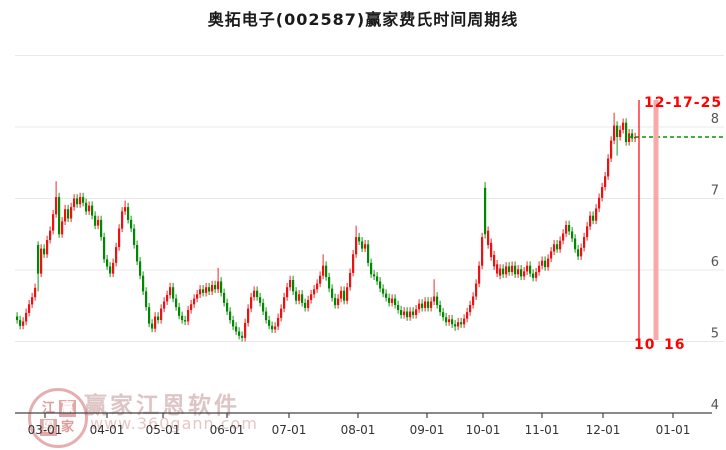 This screenshot has width=726, height=450. I want to click on seal-char-1: 江, so click(48, 408).